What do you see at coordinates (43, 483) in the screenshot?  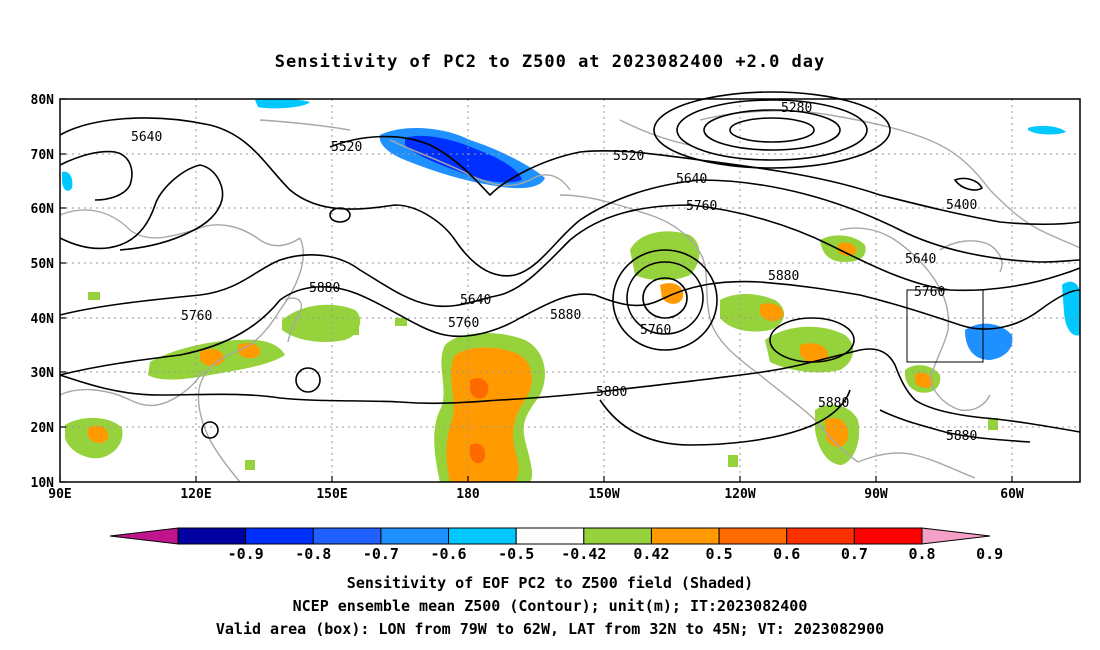 I see `lat-label: 10N` at bounding box center [43, 483].